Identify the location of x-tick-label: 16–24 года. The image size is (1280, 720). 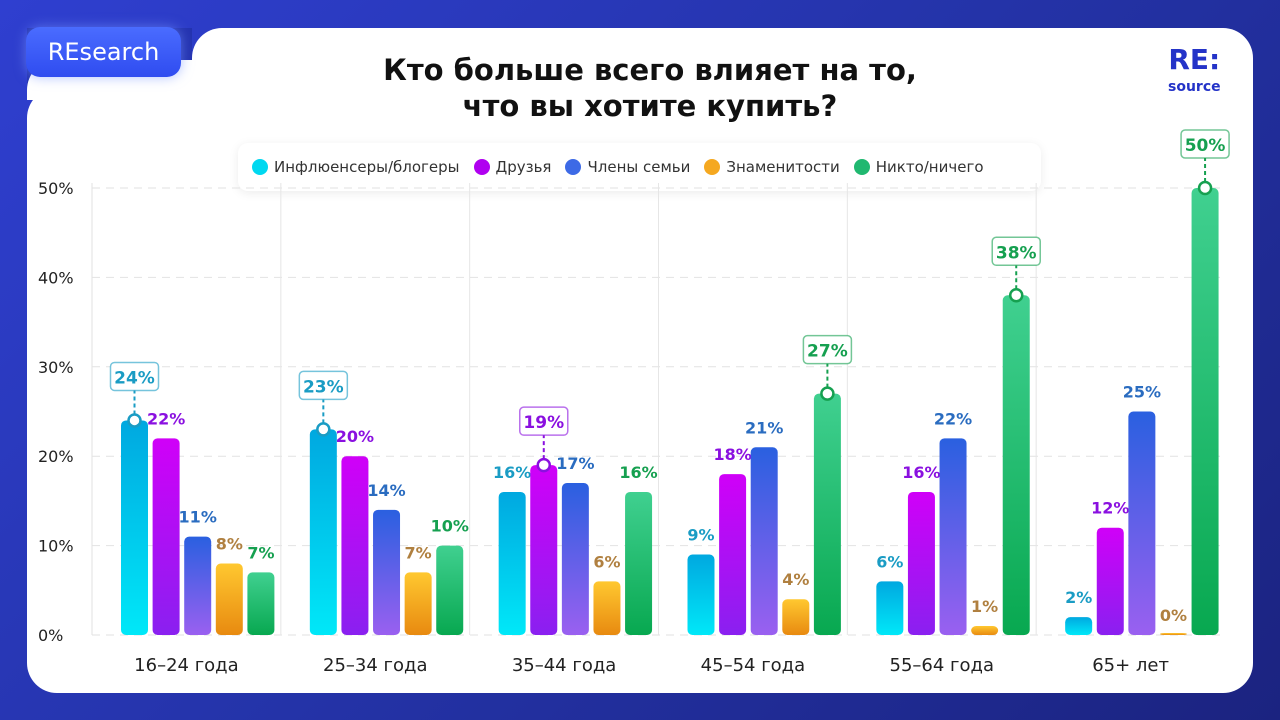
(186, 665).